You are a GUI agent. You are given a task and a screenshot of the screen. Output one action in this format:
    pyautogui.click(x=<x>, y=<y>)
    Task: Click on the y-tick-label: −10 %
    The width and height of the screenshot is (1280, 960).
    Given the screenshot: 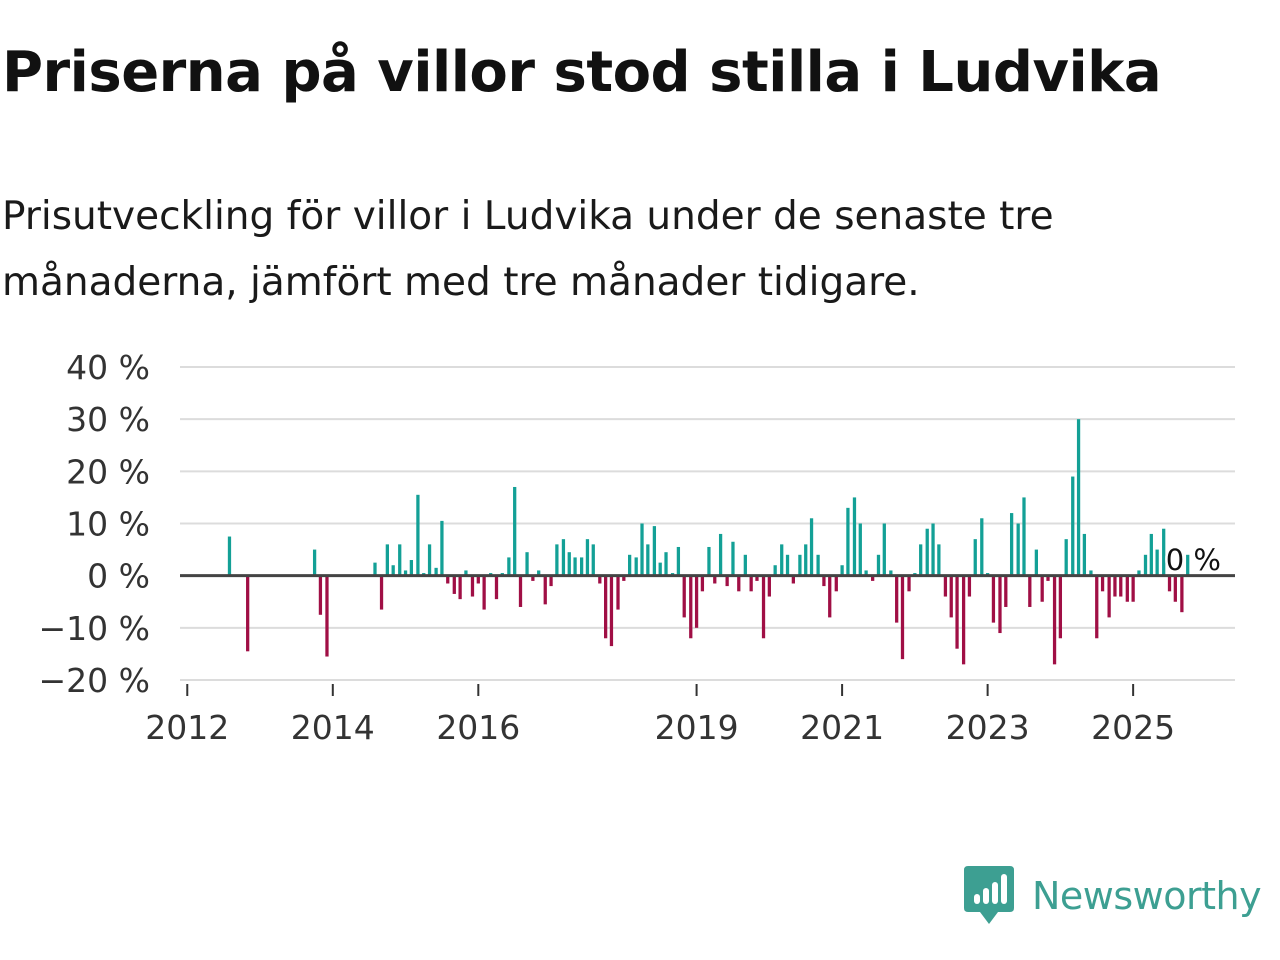 What is the action you would take?
    pyautogui.click(x=95, y=628)
    